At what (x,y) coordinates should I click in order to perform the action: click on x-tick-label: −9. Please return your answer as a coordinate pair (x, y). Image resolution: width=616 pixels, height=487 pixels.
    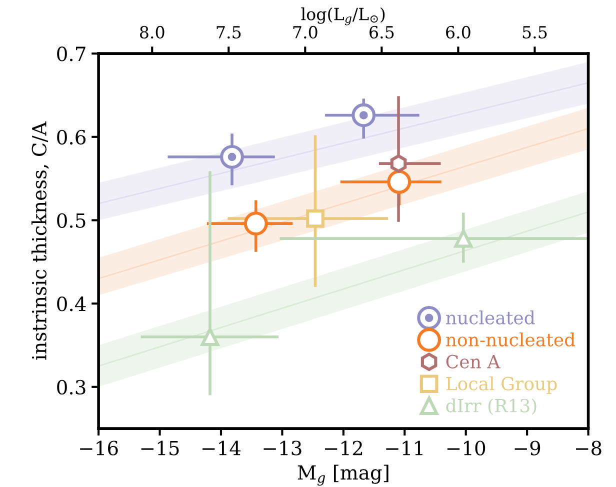
    Looking at the image, I should click on (527, 448).